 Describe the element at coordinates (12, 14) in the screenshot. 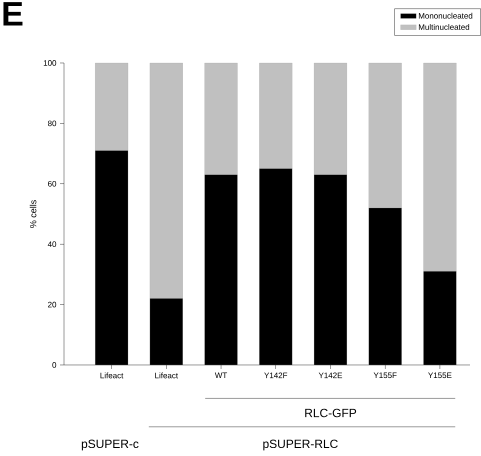

I see `chart-title: E` at that location.